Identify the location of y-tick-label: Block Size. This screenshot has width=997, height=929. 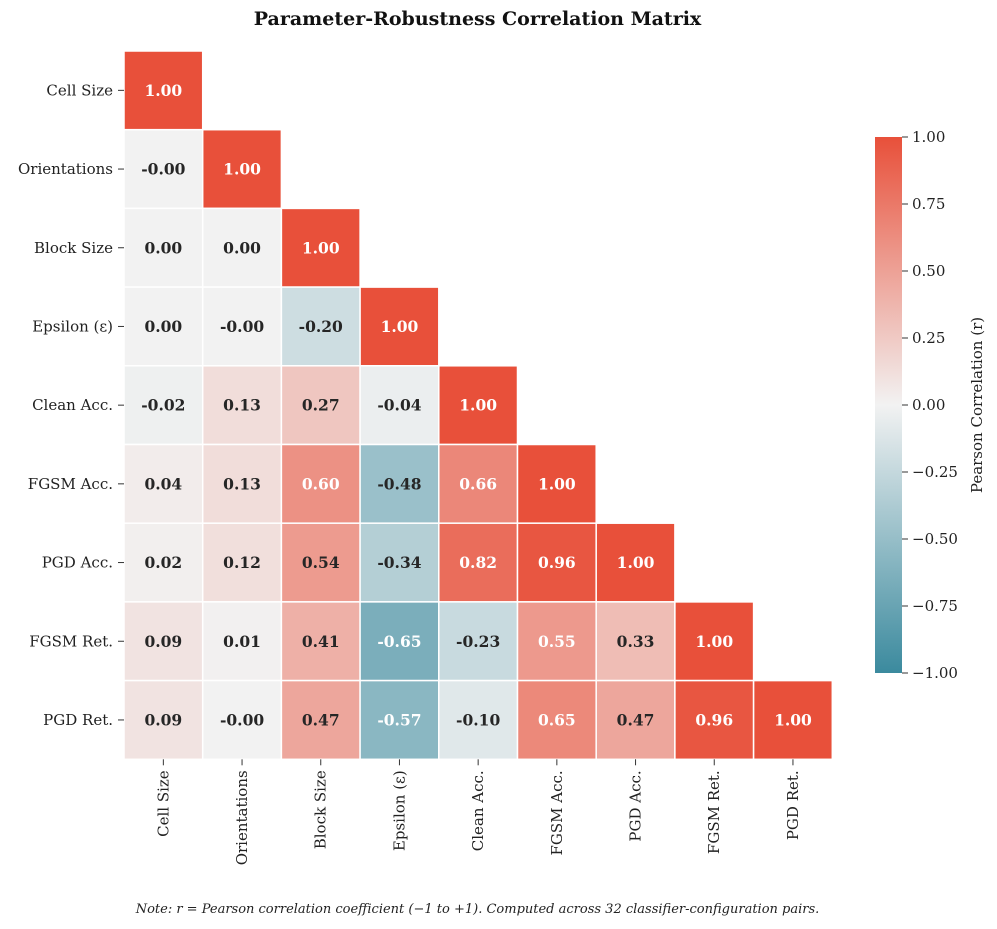
(73, 248).